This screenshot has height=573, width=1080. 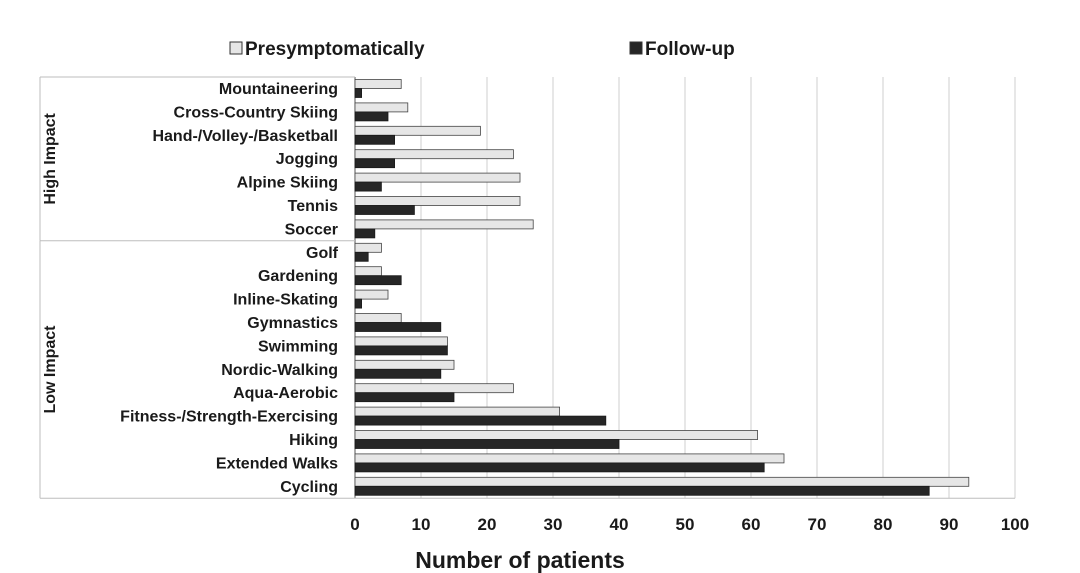 What do you see at coordinates (236, 48) in the screenshot?
I see `legend-swatch-presymptomatically` at bounding box center [236, 48].